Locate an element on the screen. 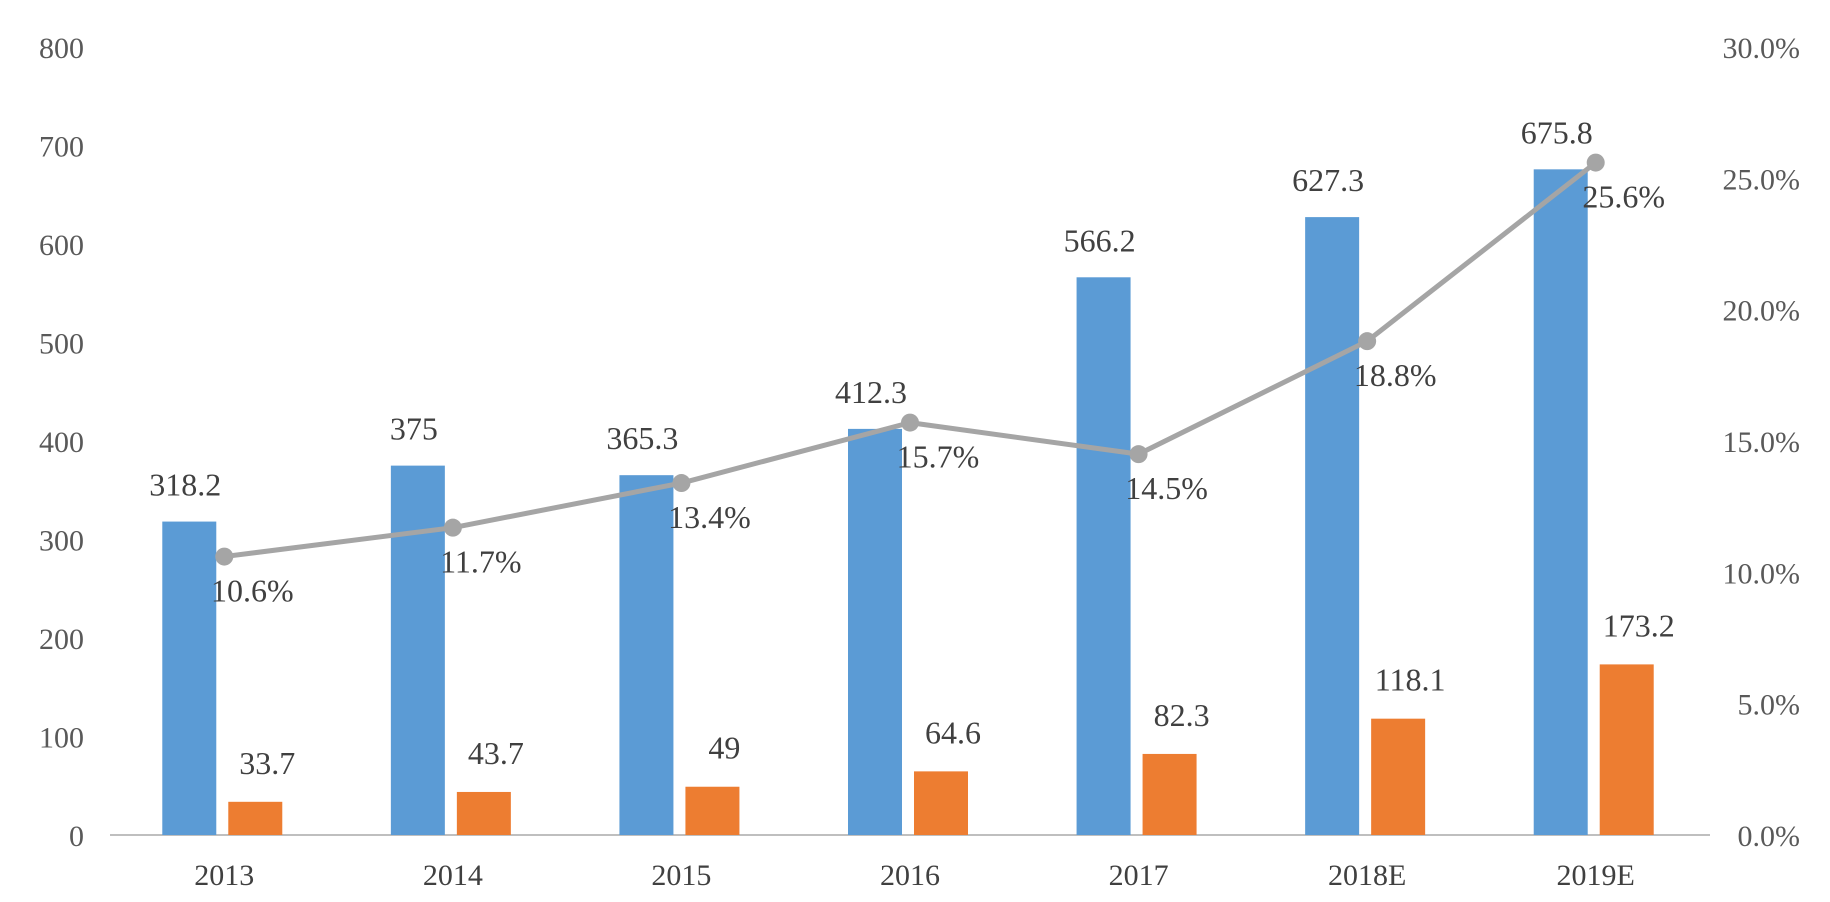  right-axis-tick-label: 0.0% is located at coordinates (1769, 836).